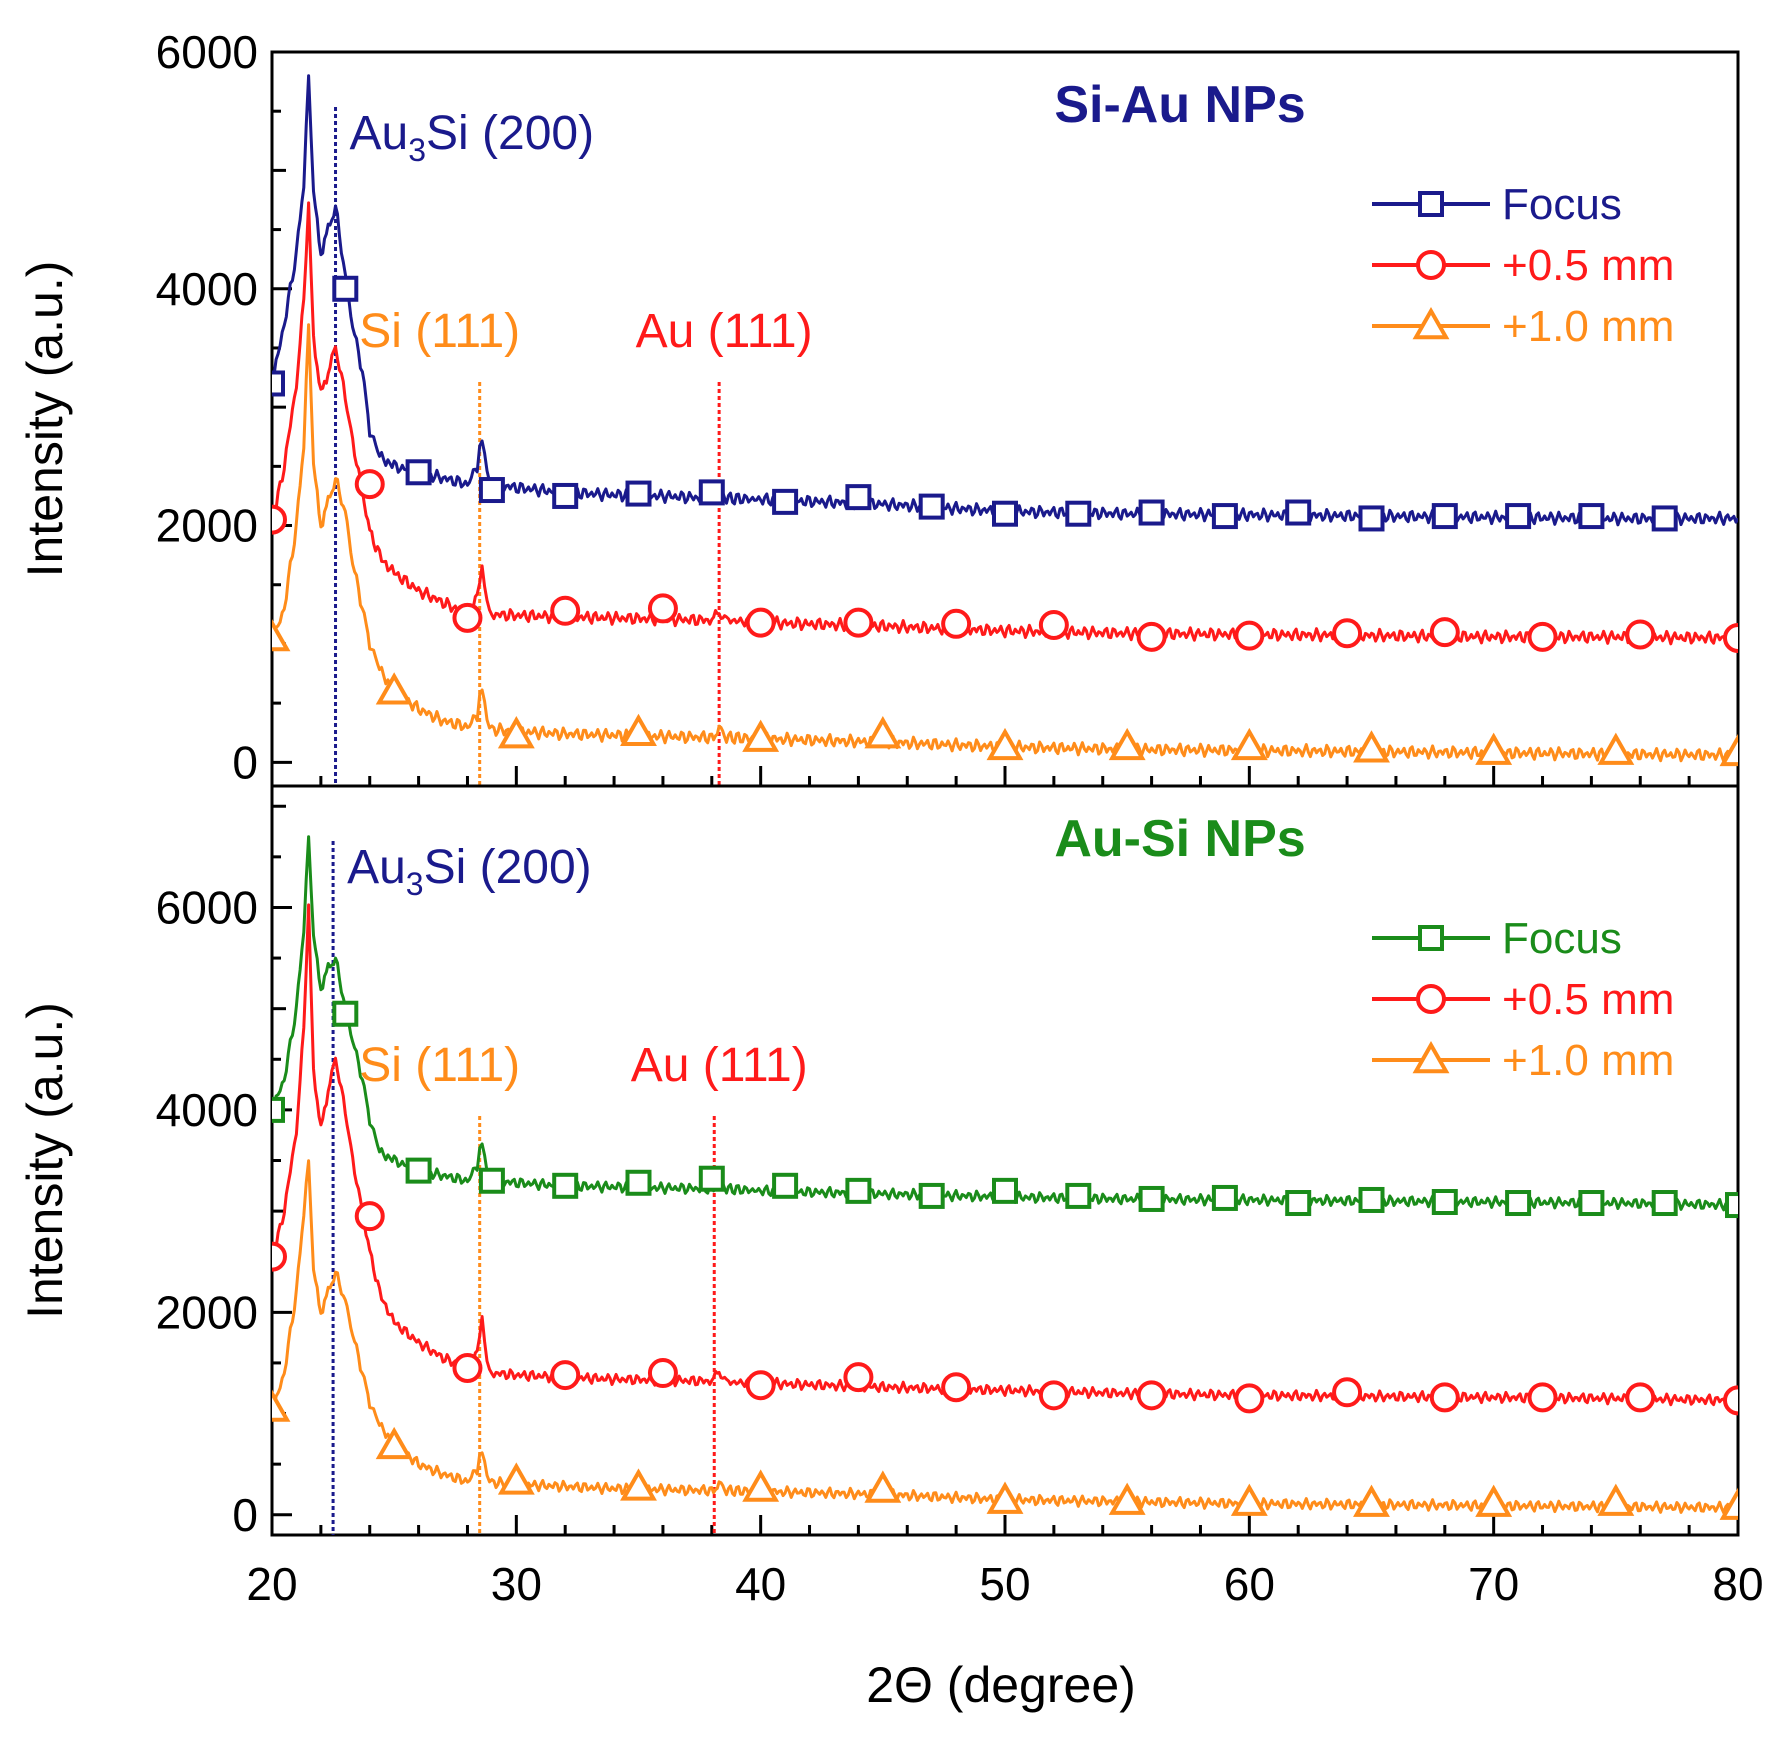 Image resolution: width=1792 pixels, height=1746 pixels. I want to click on y-tick-label: 2000, so click(207, 526).